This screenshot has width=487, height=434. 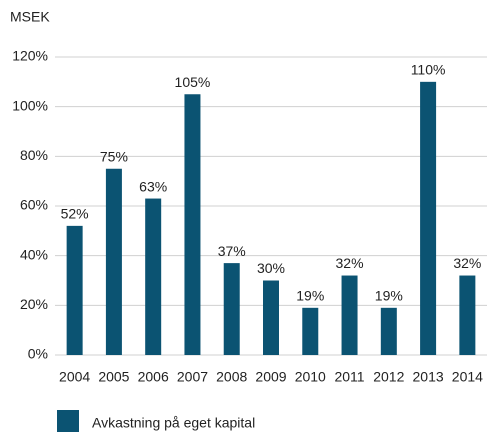 I want to click on data-label: 37%, so click(x=232, y=251).